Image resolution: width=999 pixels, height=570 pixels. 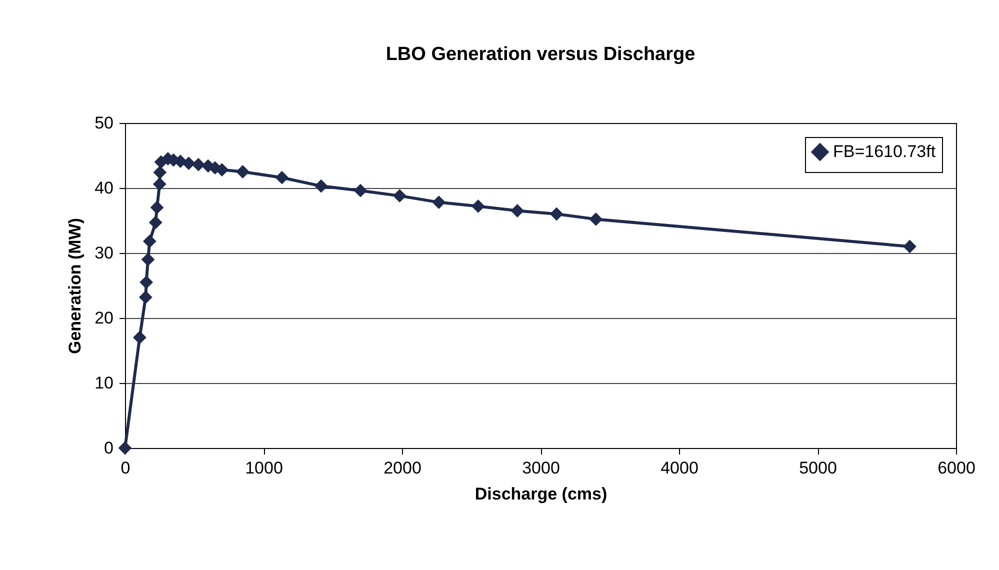 What do you see at coordinates (104, 253) in the screenshot?
I see `y-tick-label: 30` at bounding box center [104, 253].